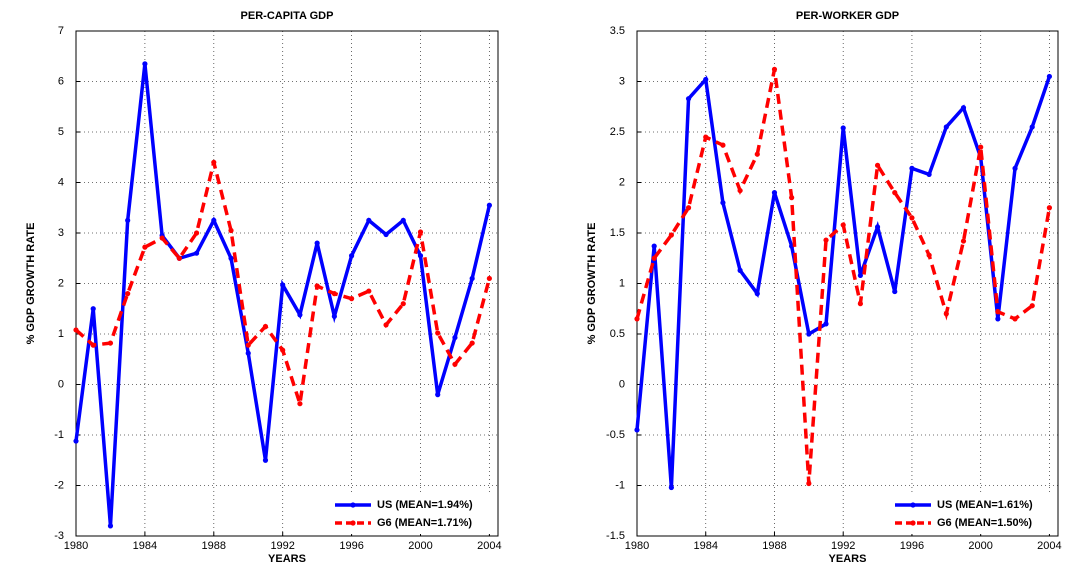 Image resolution: width=1084 pixels, height=576 pixels. I want to click on legend-label: G6 (MEAN=1.50%), so click(984, 523).